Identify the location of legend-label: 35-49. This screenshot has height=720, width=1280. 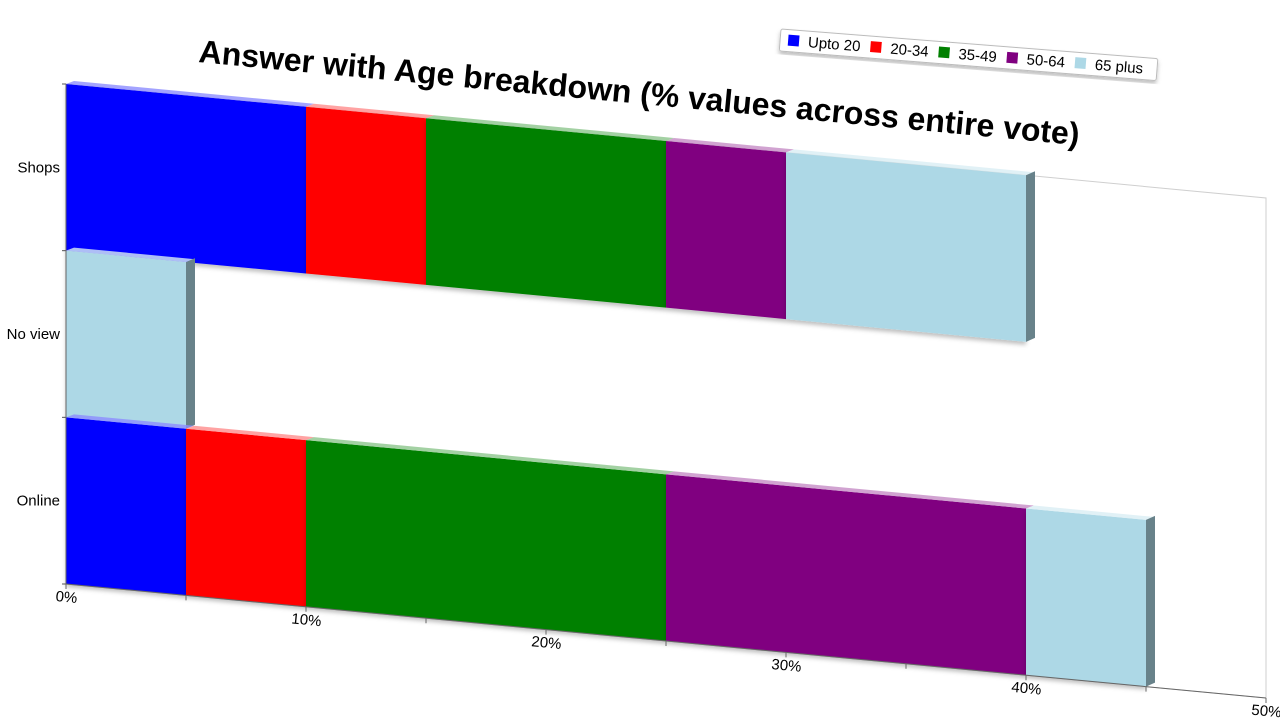
(978, 56).